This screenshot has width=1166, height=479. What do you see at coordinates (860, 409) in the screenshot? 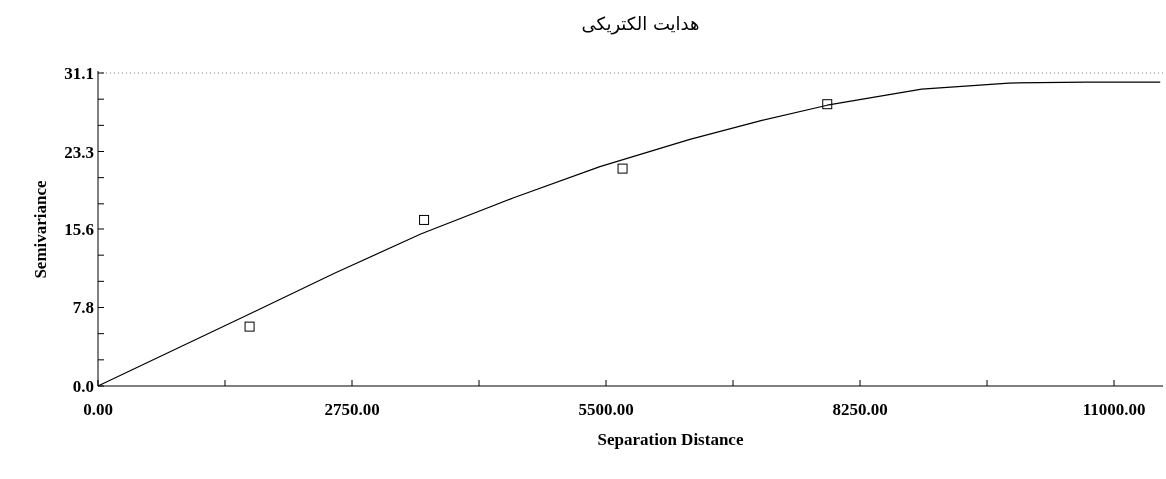
I see `x-tick-label: 8250.00` at bounding box center [860, 409].